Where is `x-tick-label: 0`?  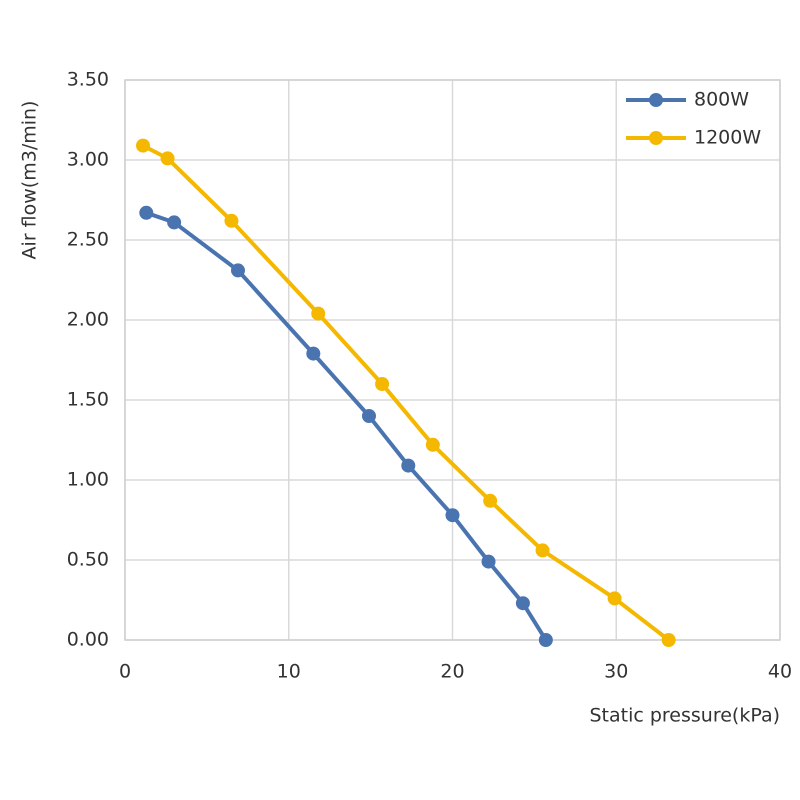 x-tick-label: 0 is located at coordinates (125, 672).